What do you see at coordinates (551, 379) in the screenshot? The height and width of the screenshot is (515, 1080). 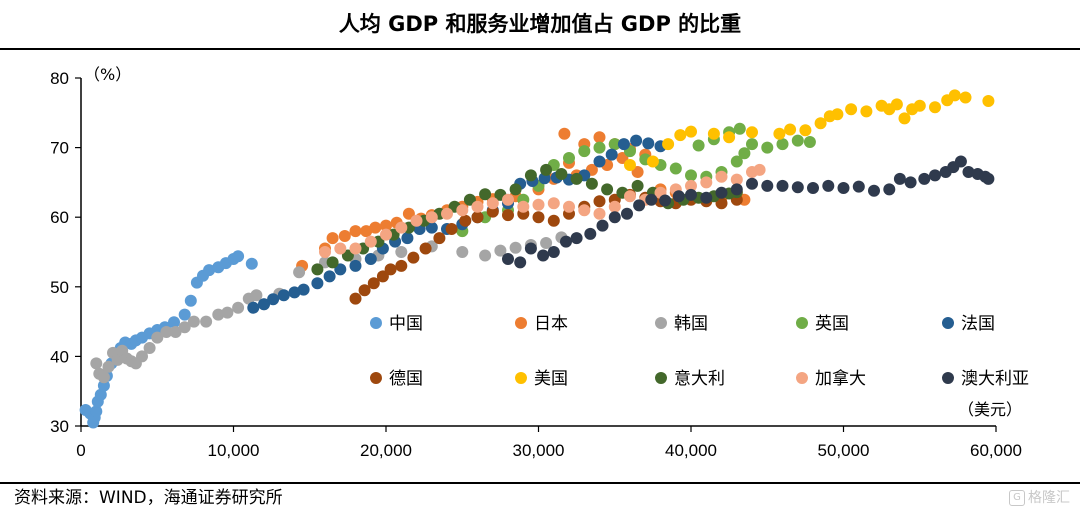 I see `legend-label: 美国` at bounding box center [551, 379].